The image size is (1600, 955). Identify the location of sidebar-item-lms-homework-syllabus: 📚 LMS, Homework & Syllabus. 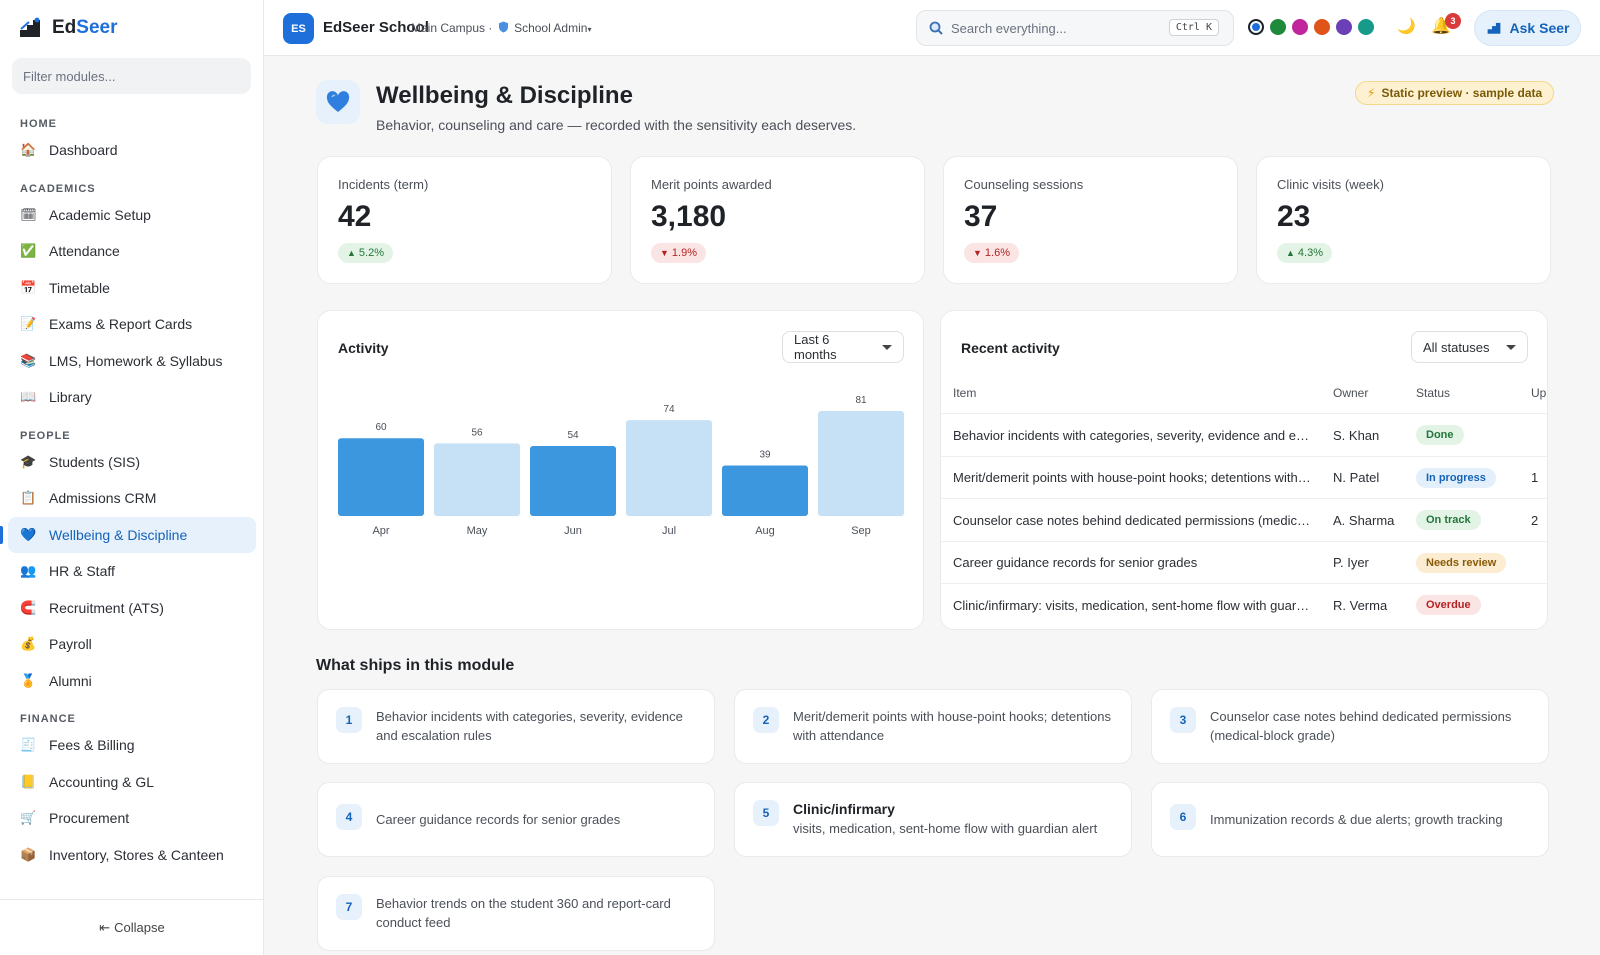
(132, 361).